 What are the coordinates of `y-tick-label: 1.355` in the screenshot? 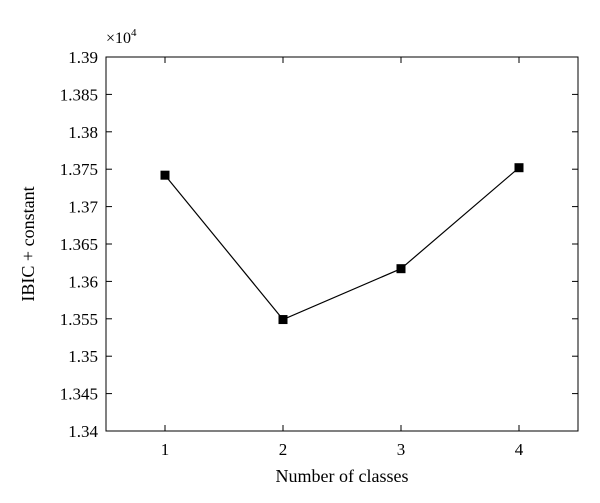 It's located at (79, 319).